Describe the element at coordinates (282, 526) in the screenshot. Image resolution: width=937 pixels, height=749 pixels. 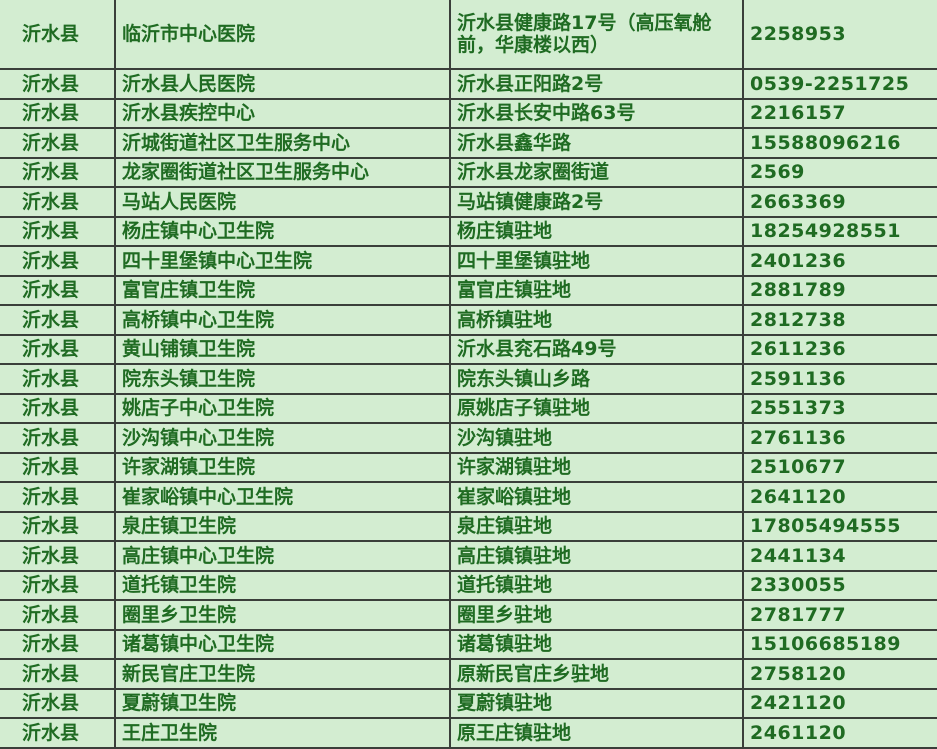
I see `institution-name-cell: 泉庄镇卫生院` at that location.